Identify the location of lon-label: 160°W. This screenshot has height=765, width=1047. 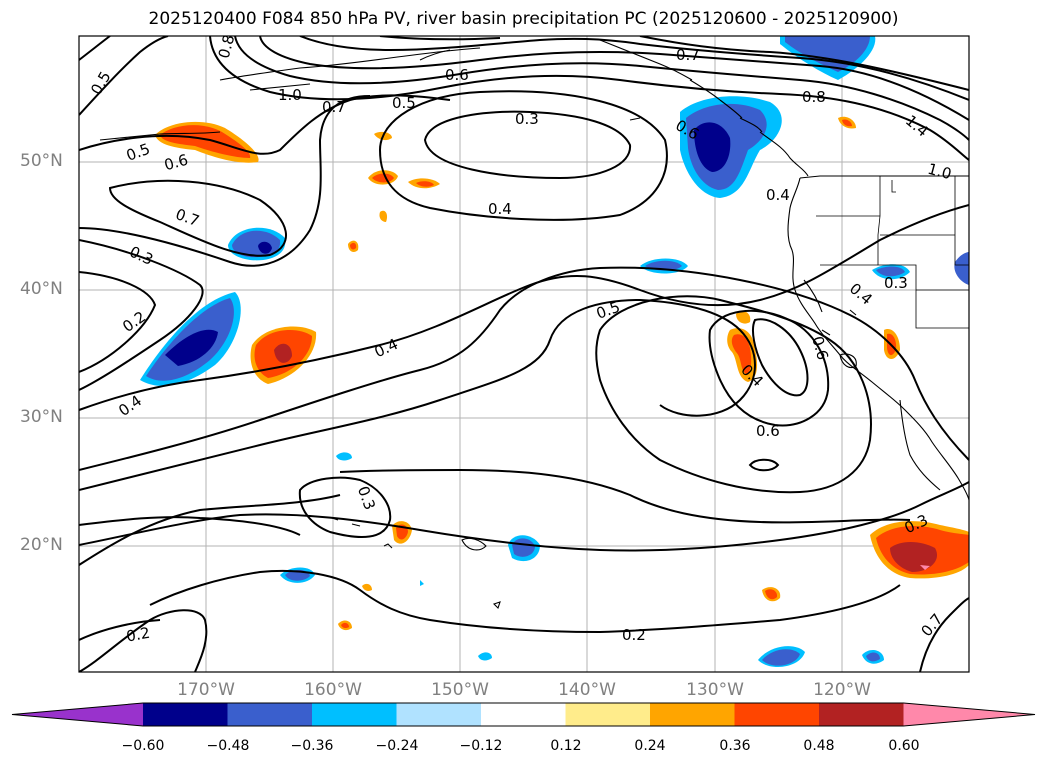
(333, 690).